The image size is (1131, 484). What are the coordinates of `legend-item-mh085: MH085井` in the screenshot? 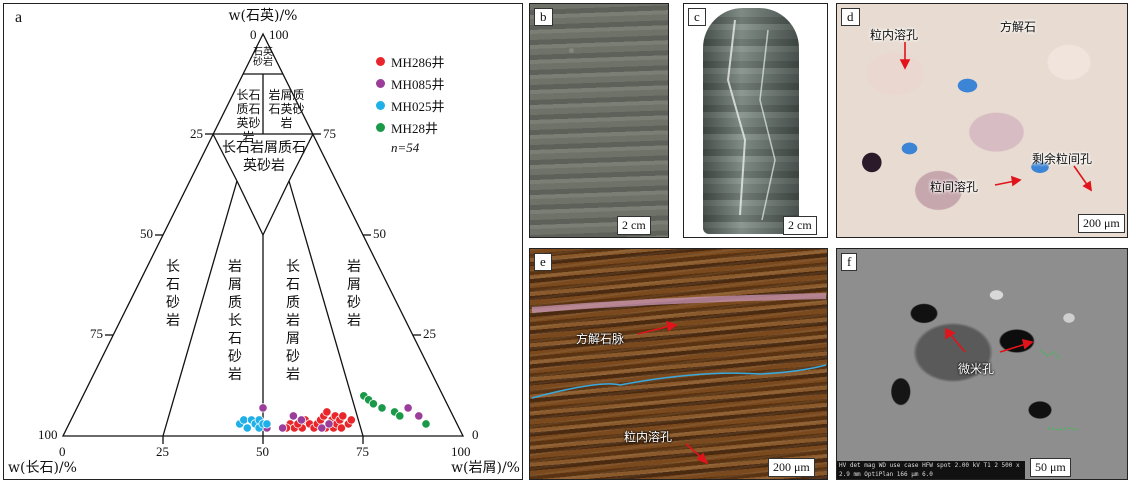 It's located at (410, 83).